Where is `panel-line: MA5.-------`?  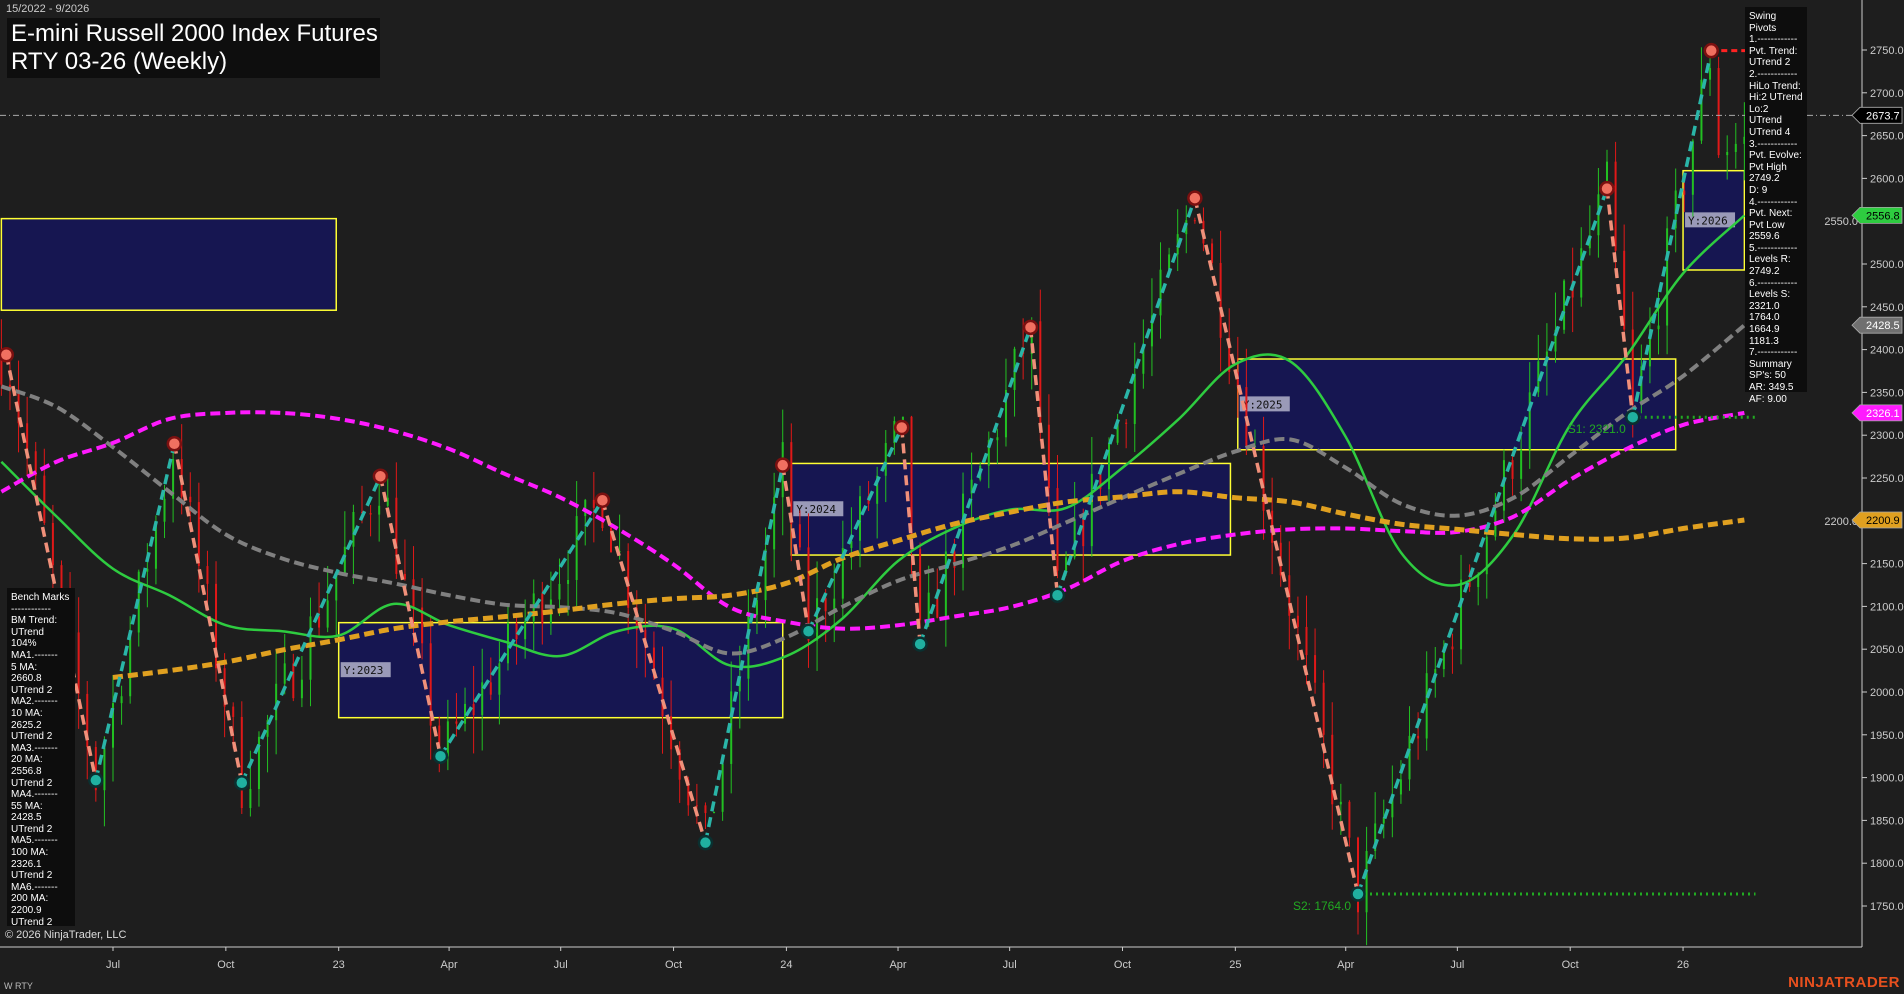 panel-line: MA5.------- is located at coordinates (34, 841).